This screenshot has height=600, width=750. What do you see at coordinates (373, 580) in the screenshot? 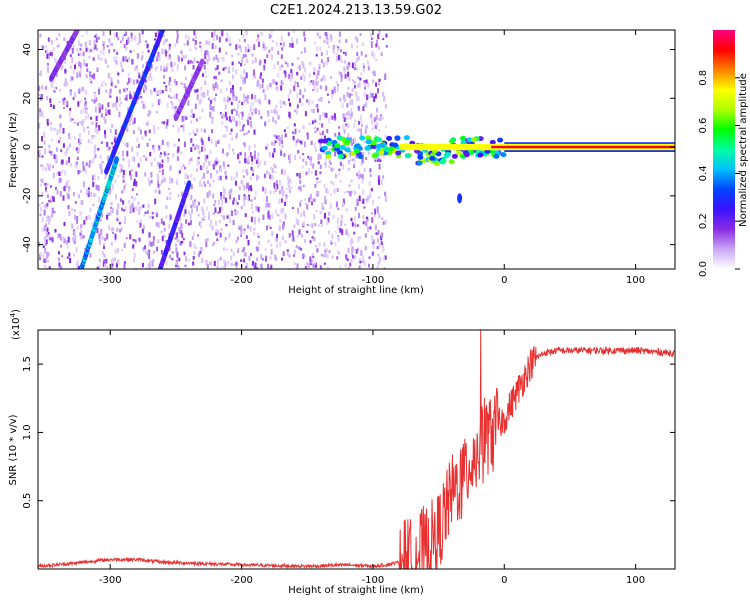
I see `x-tick-label: -100` at bounding box center [373, 580].